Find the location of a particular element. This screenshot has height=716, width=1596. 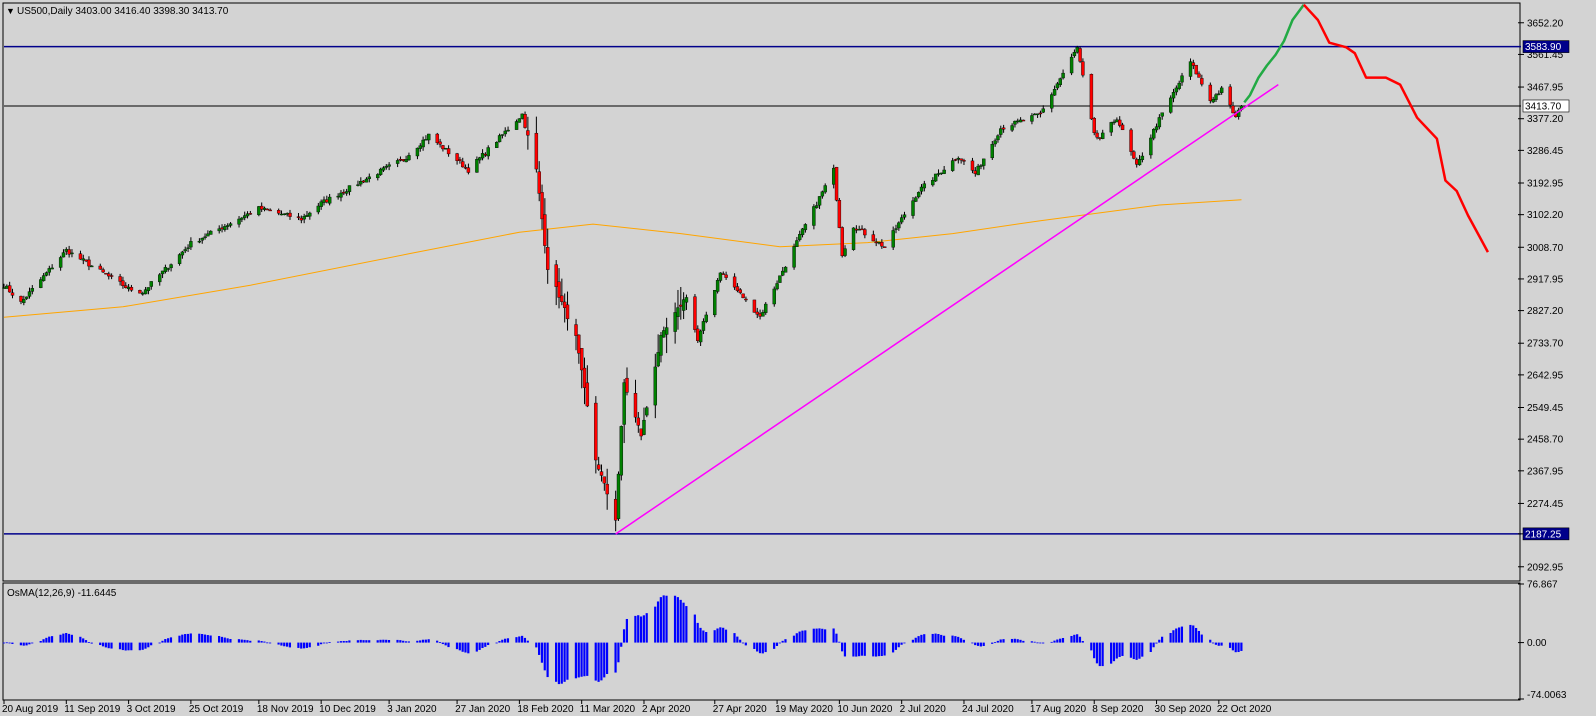

price-tick-label: 3377.20 is located at coordinates (1545, 119).